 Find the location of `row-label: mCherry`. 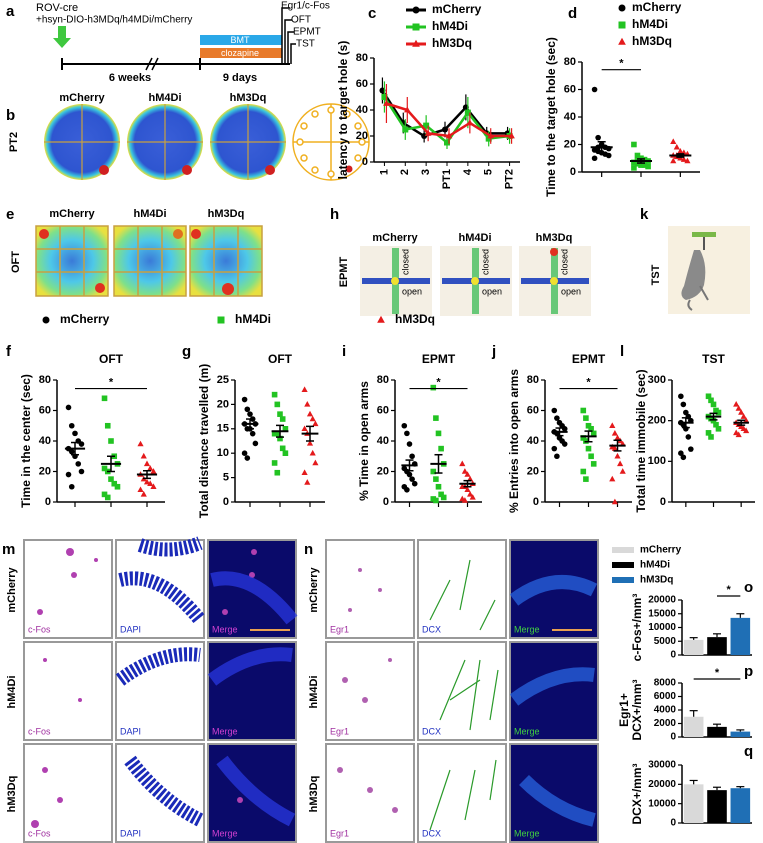

row-label: mCherry is located at coordinates (314, 590).